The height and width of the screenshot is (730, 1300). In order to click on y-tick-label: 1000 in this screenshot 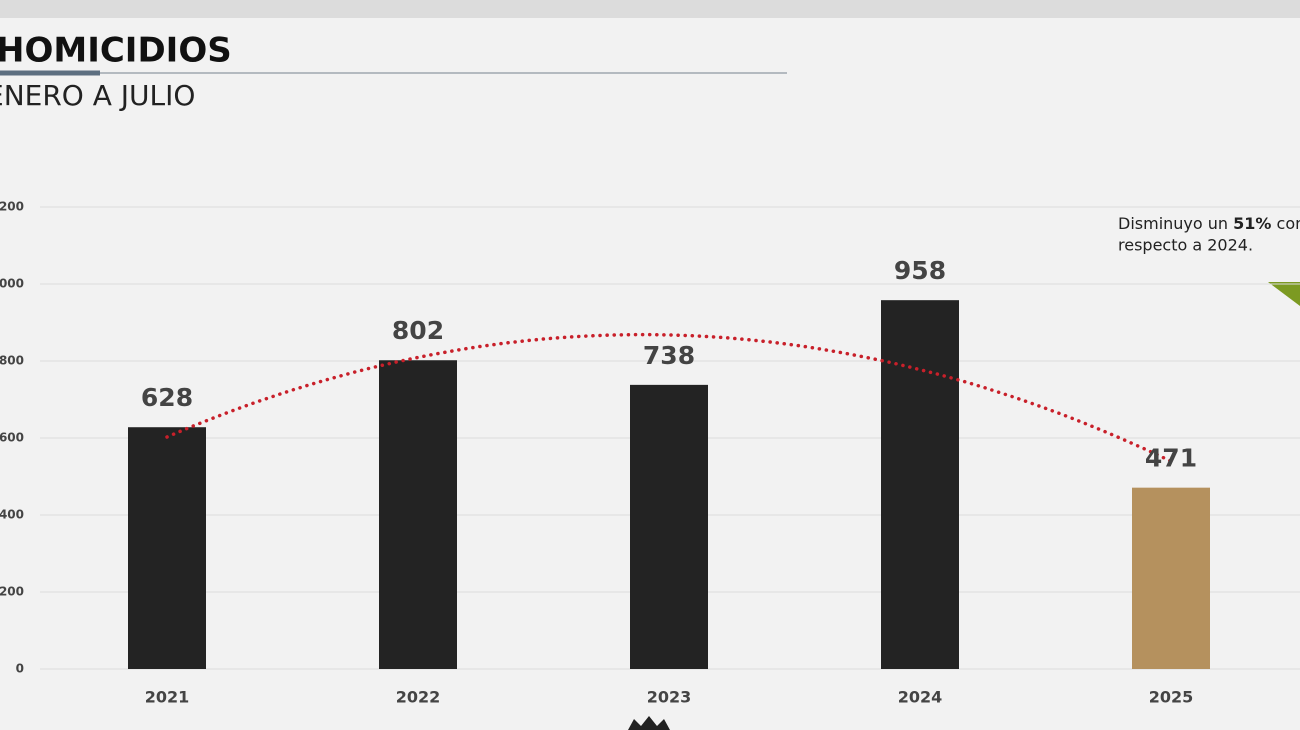, I will do `click(12, 284)`.